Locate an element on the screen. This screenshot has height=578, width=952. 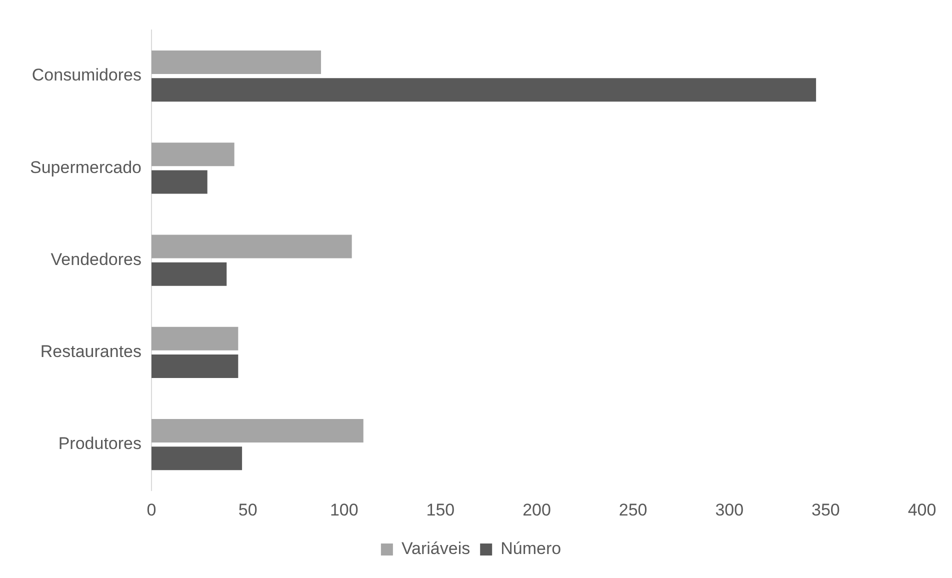
x-tick-label: 400 is located at coordinates (922, 510).